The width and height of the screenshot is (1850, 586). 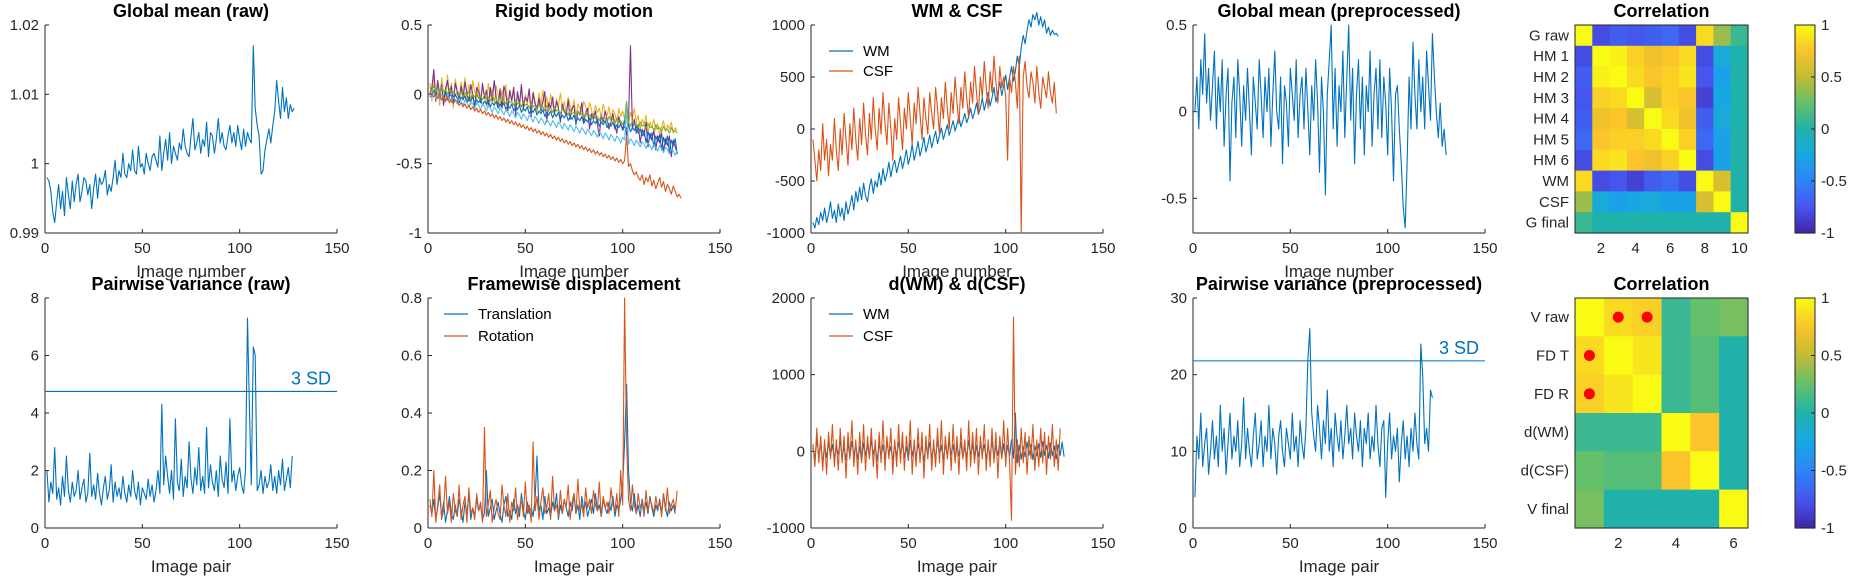 What do you see at coordinates (35, 413) in the screenshot?
I see `y-tick-label: 4` at bounding box center [35, 413].